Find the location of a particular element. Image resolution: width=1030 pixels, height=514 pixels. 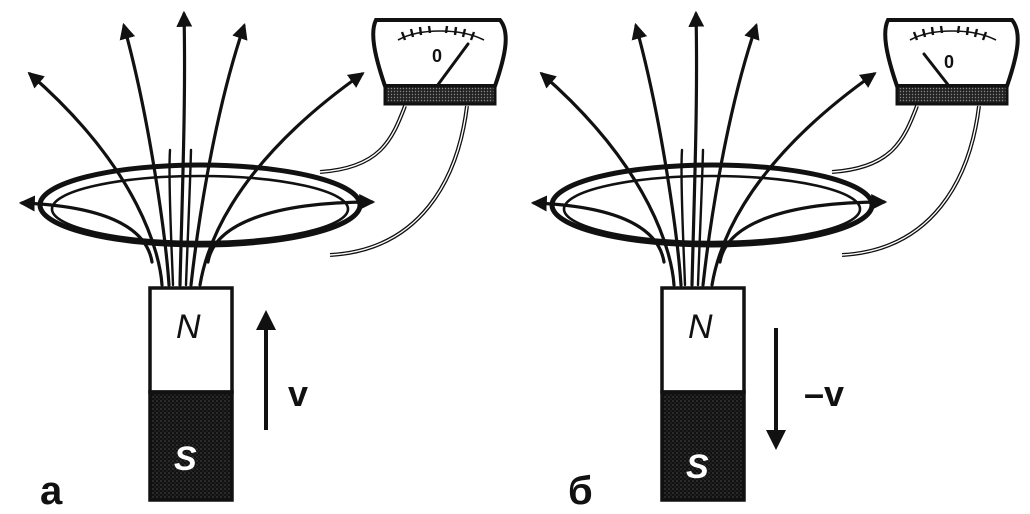

velocity-label: –v is located at coordinates (824, 393).